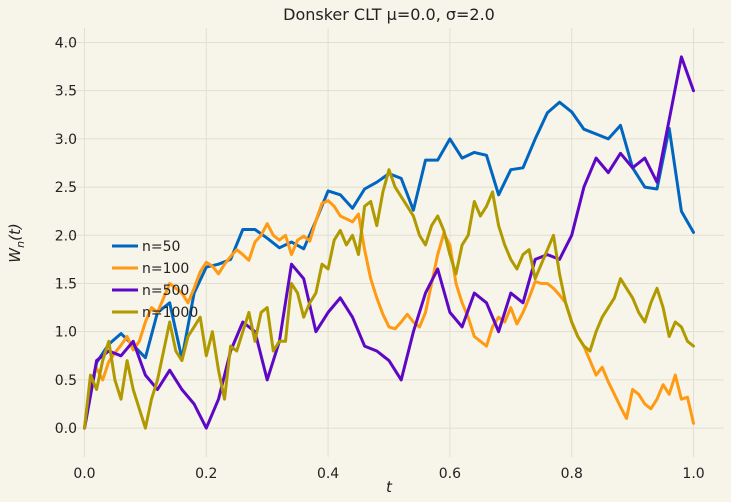 This screenshot has height=502, width=731. I want to click on y-tick-label: 2.0, so click(66, 236).